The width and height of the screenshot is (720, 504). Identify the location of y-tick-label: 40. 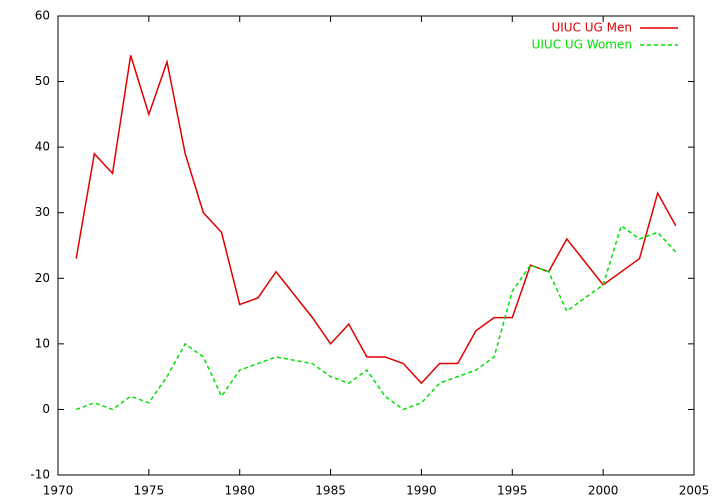
(42, 147).